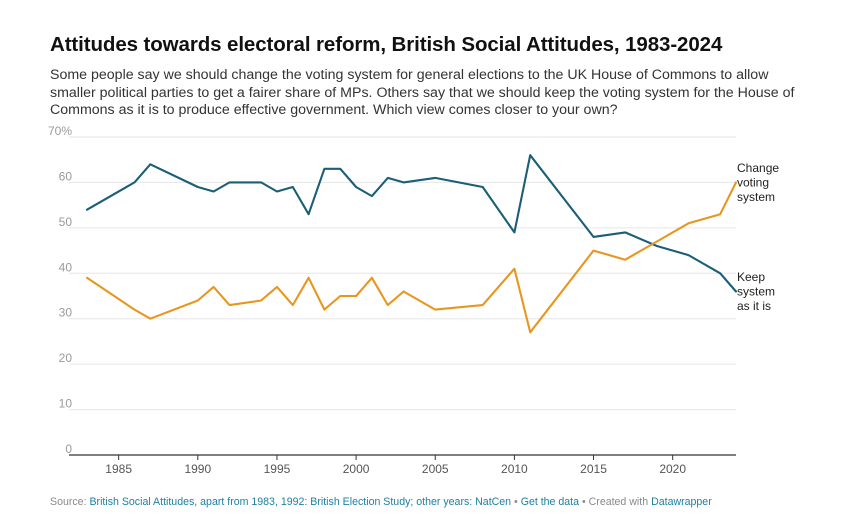 The width and height of the screenshot is (847, 526). What do you see at coordinates (68, 449) in the screenshot?
I see `y-tick-label: 0` at bounding box center [68, 449].